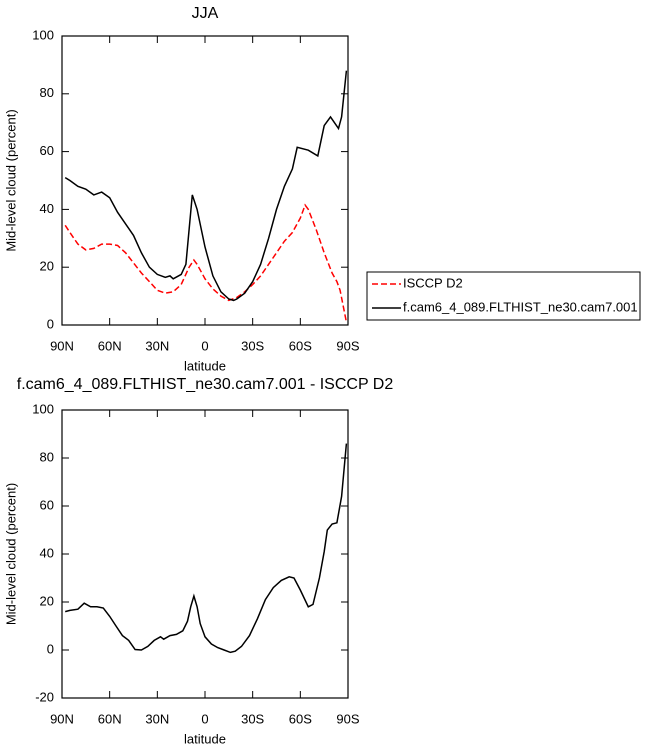 Image resolution: width=647 pixels, height=751 pixels. I want to click on legend-box, so click(503, 296).